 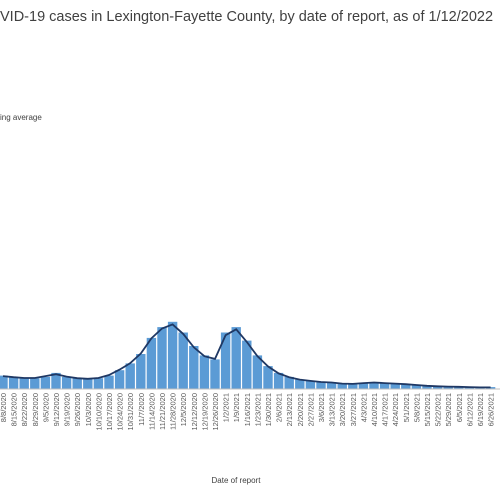 I want to click on x-tick-label: 5/29/2021, so click(x=448, y=409).